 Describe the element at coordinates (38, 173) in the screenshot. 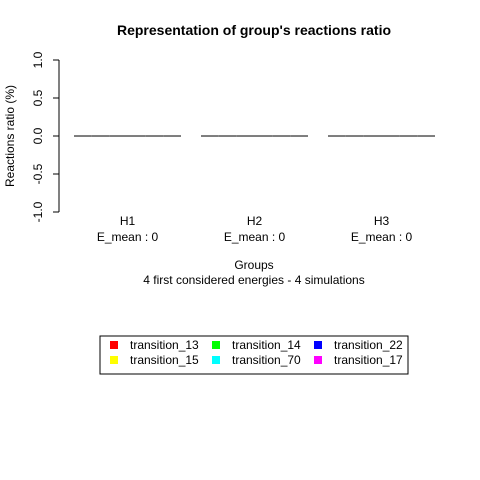

I see `y-tick-label: -0.5` at that location.